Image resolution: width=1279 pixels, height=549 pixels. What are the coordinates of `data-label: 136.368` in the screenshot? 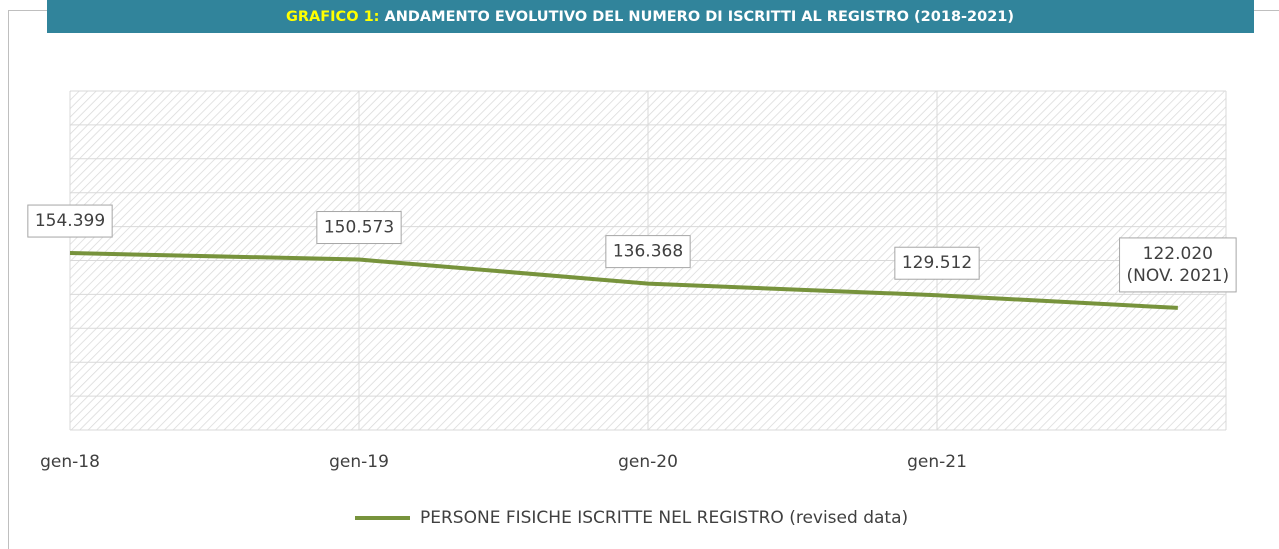 It's located at (648, 252).